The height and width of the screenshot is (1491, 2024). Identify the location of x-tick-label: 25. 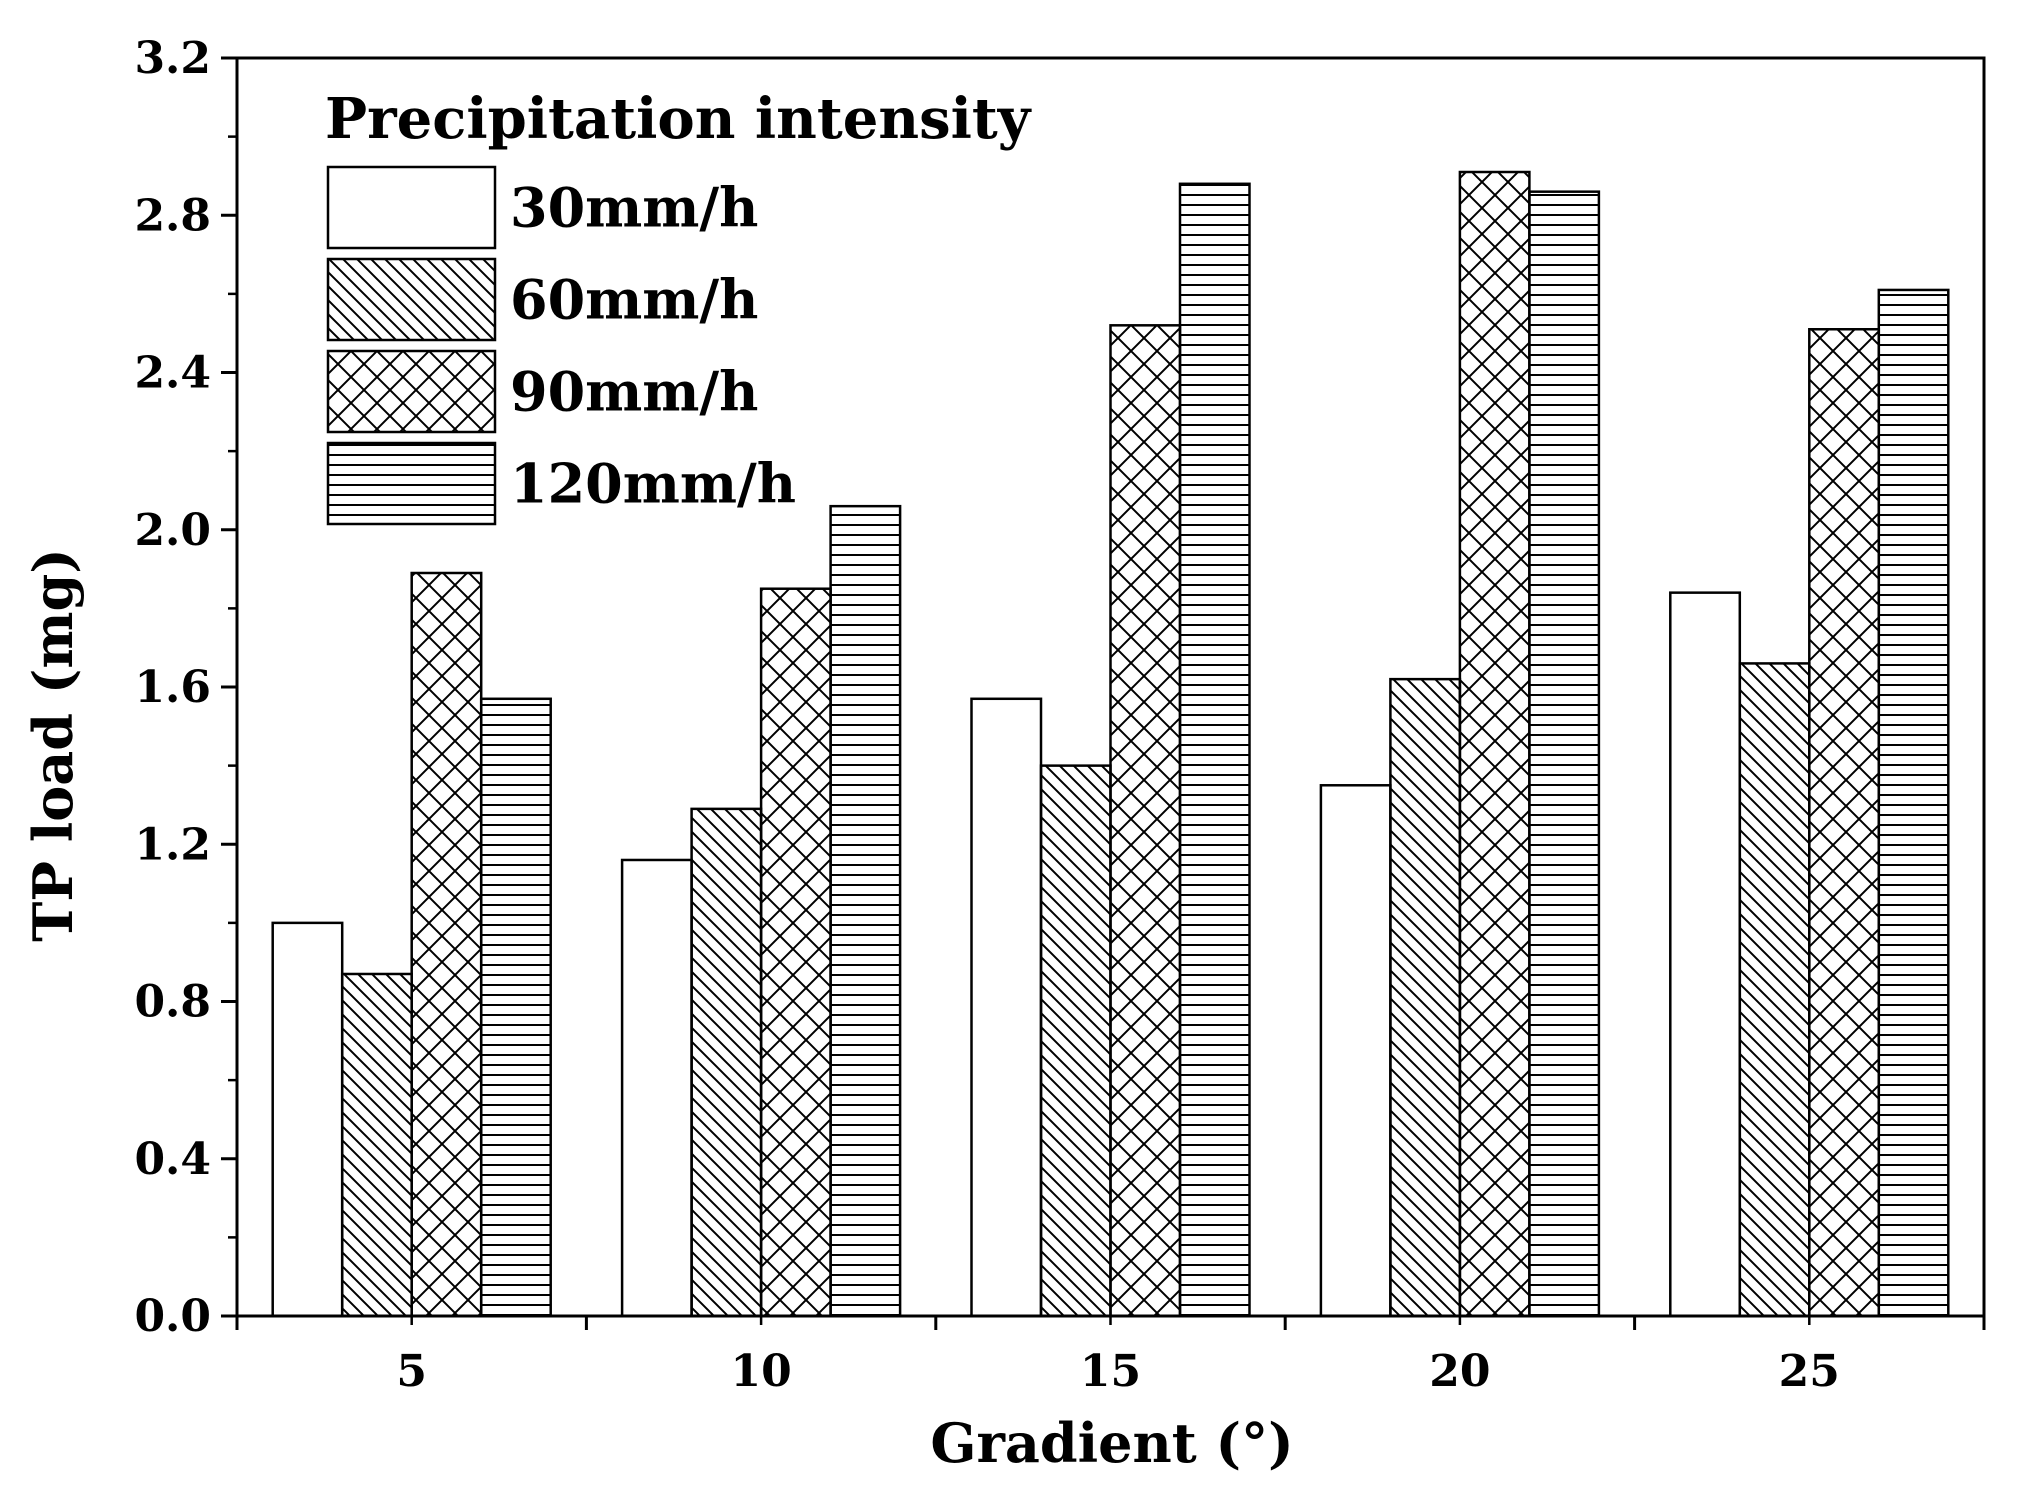
(1809, 1371).